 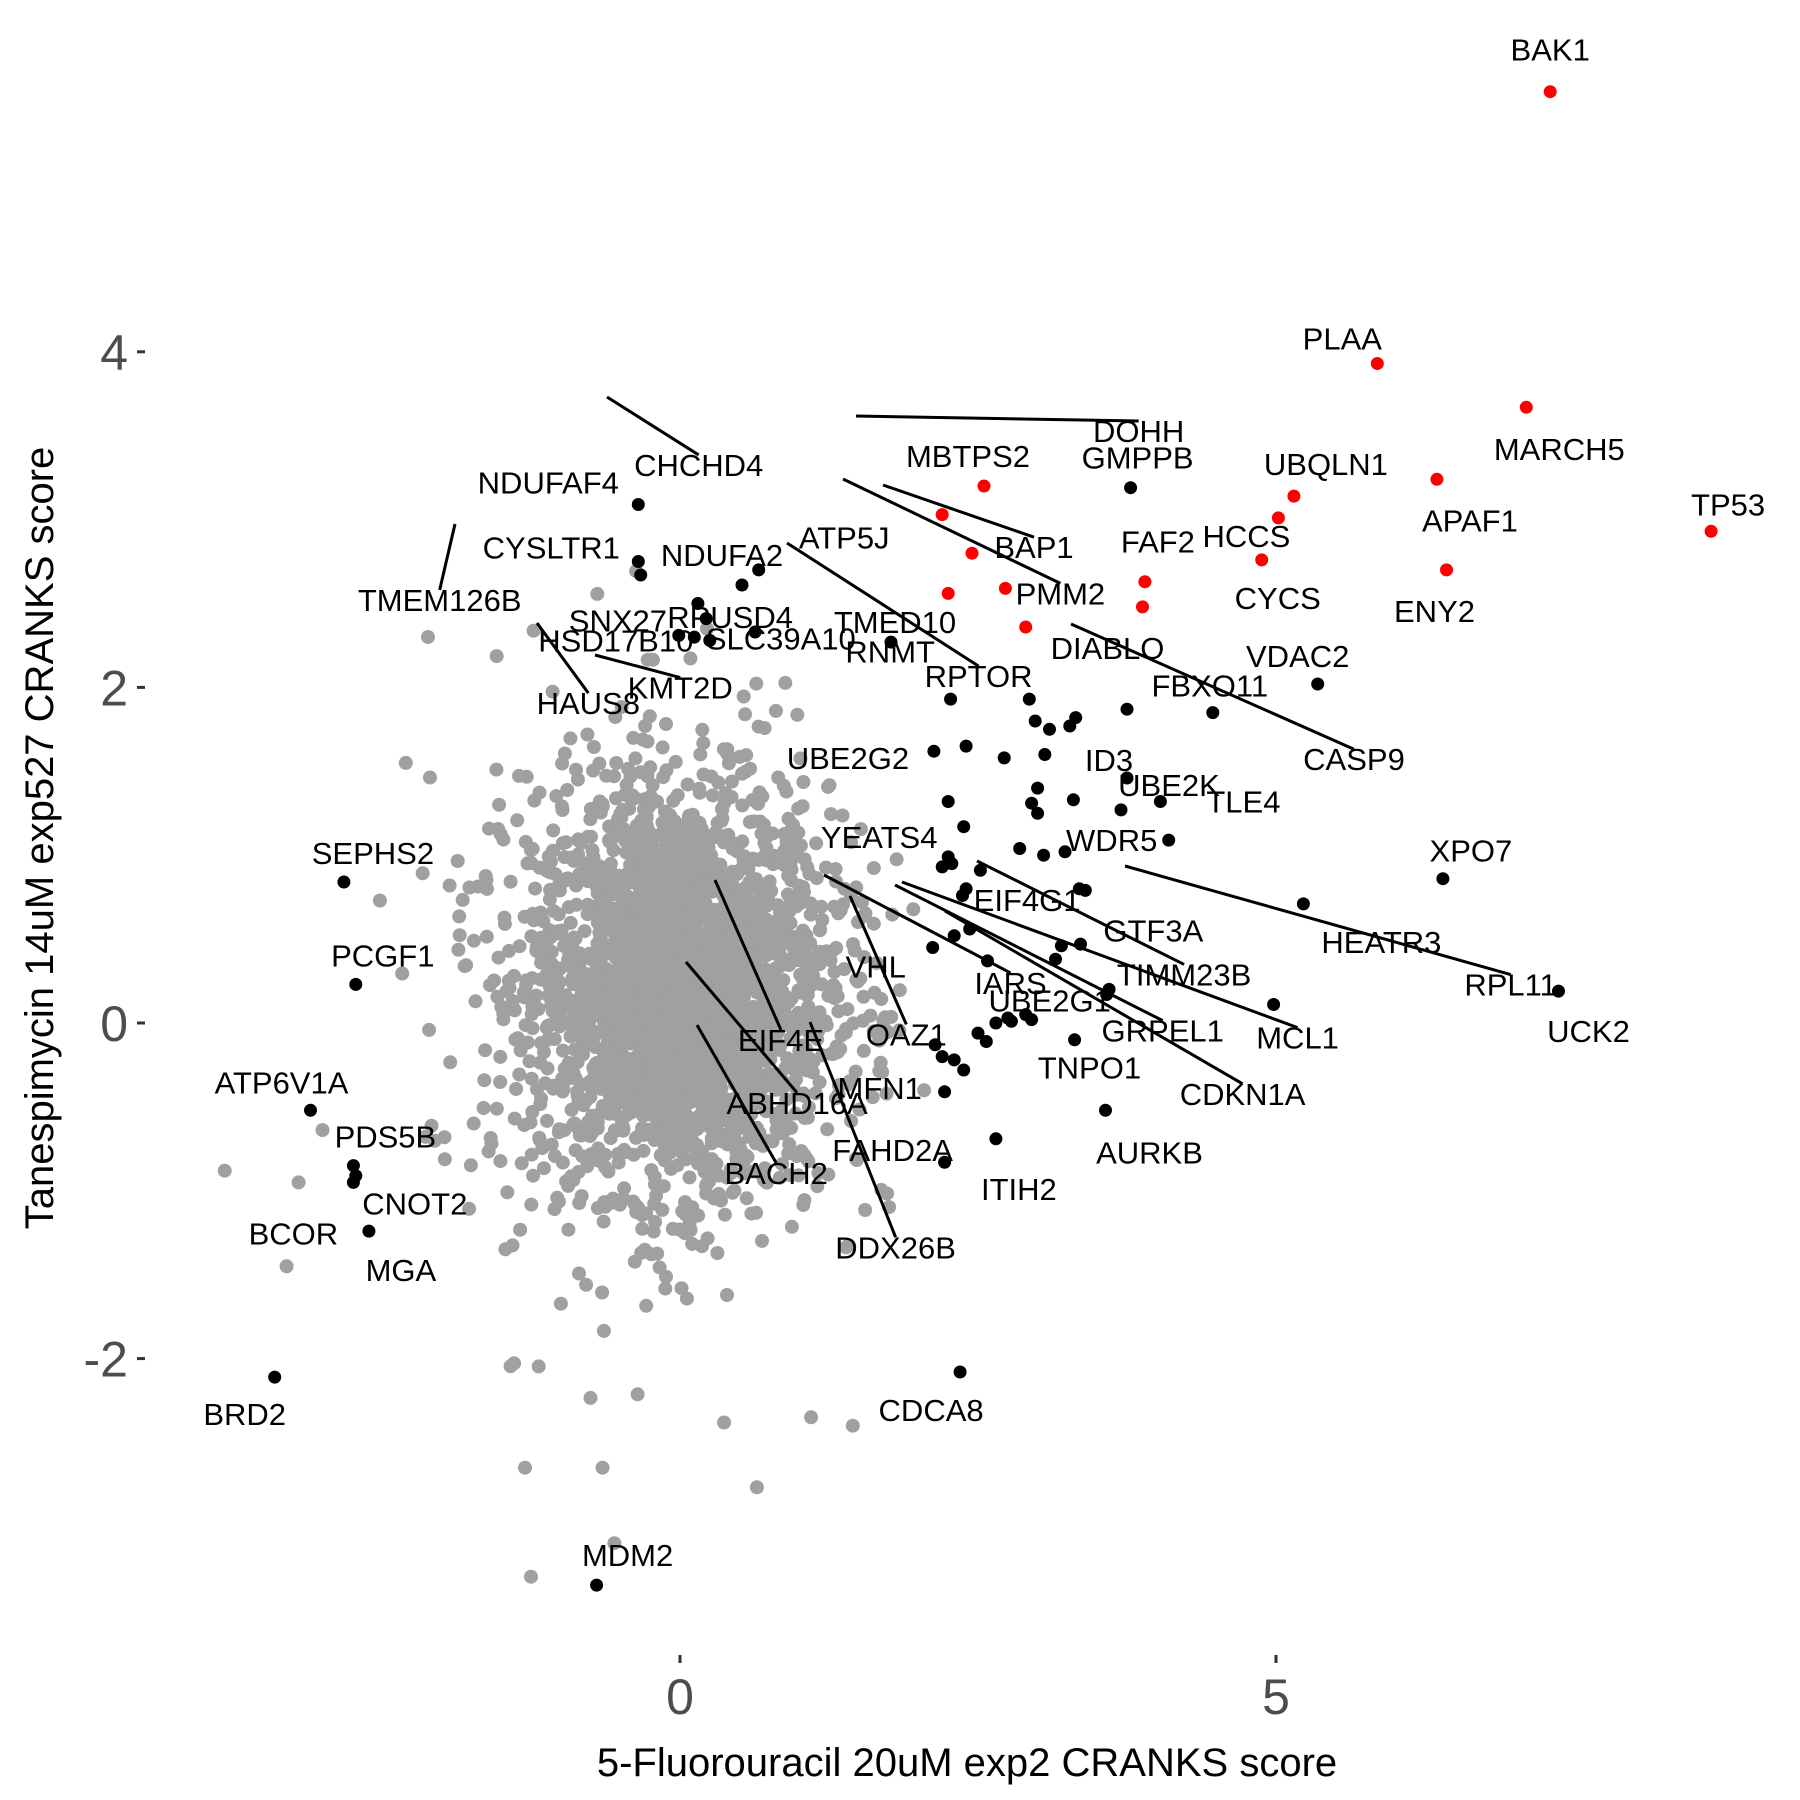 I want to click on label-yeats4: YEATS4, so click(x=879, y=837).